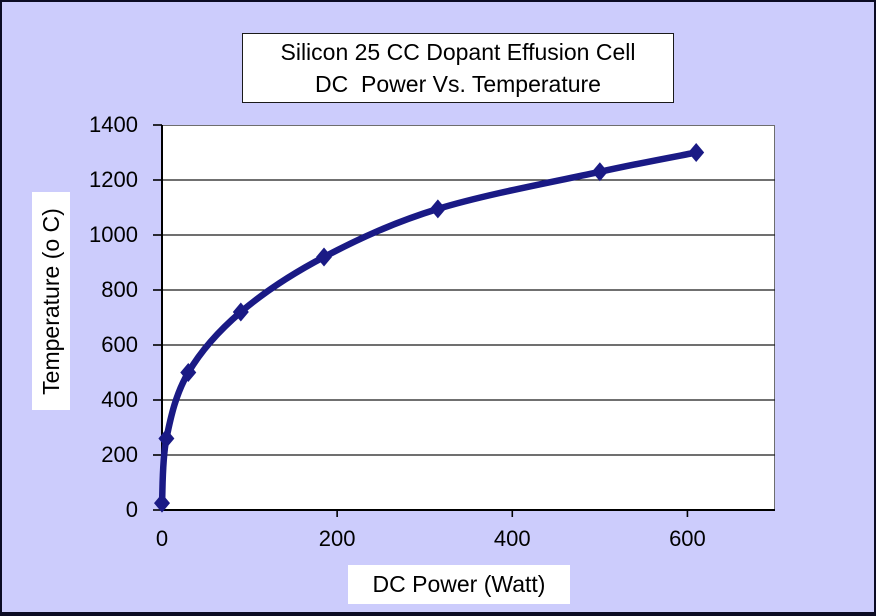 The image size is (876, 616). What do you see at coordinates (337, 538) in the screenshot?
I see `x-tick-label: 200` at bounding box center [337, 538].